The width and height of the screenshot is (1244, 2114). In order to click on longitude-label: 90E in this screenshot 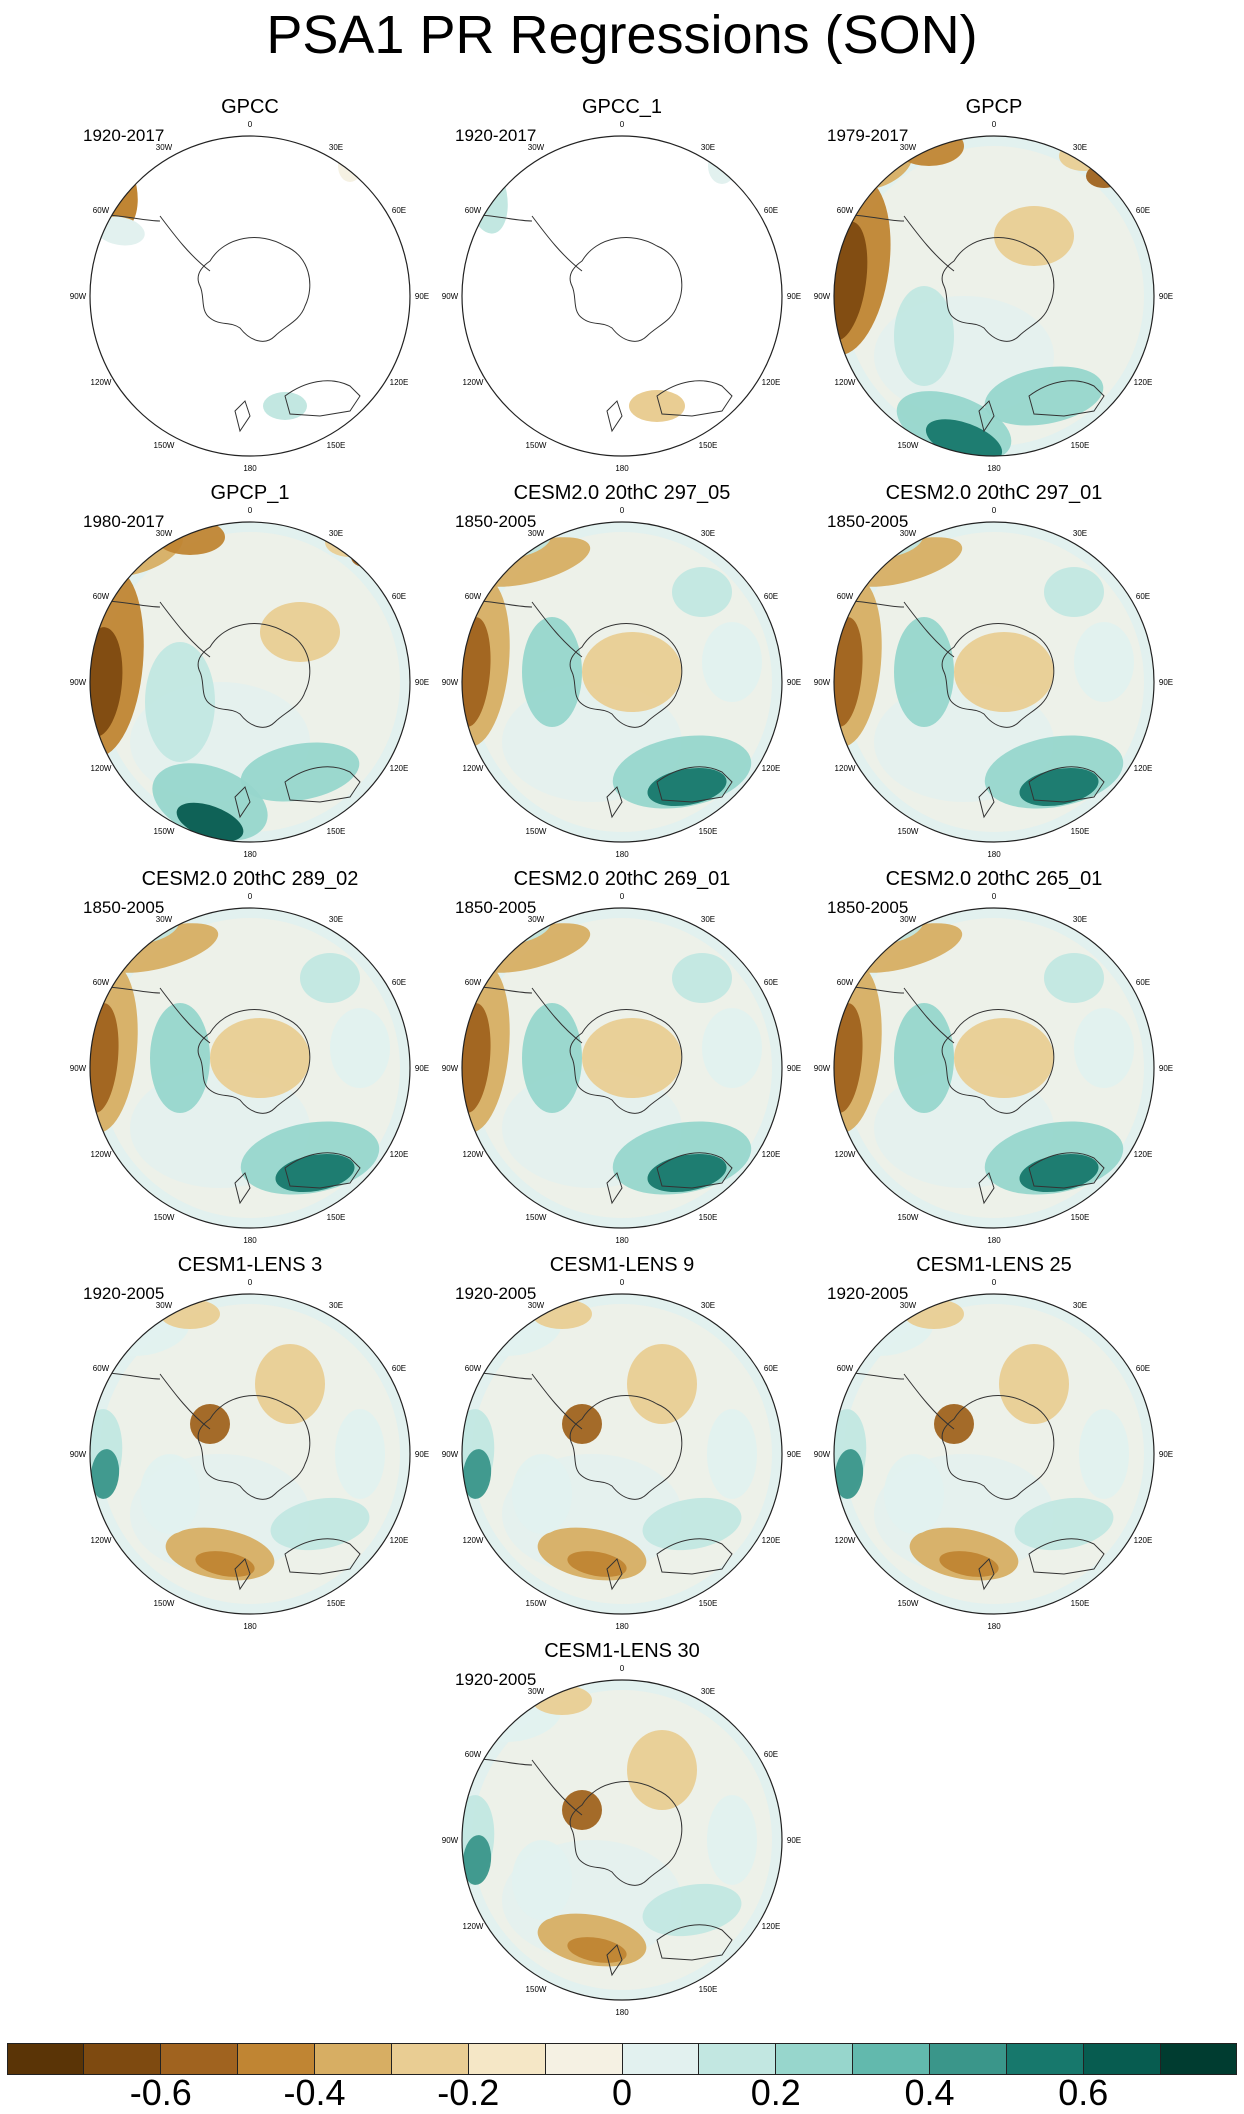, I will do `click(422, 1068)`.